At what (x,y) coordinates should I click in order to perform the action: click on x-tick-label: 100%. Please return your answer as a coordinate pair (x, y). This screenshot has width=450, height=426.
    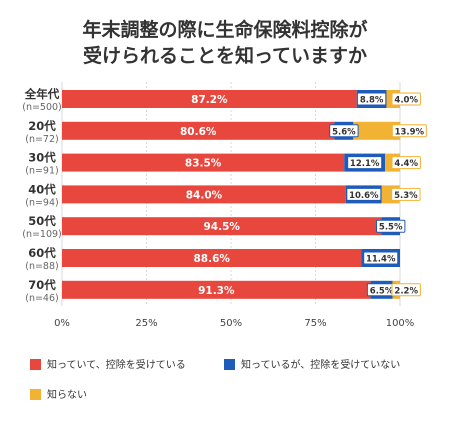
    Looking at the image, I should click on (400, 323).